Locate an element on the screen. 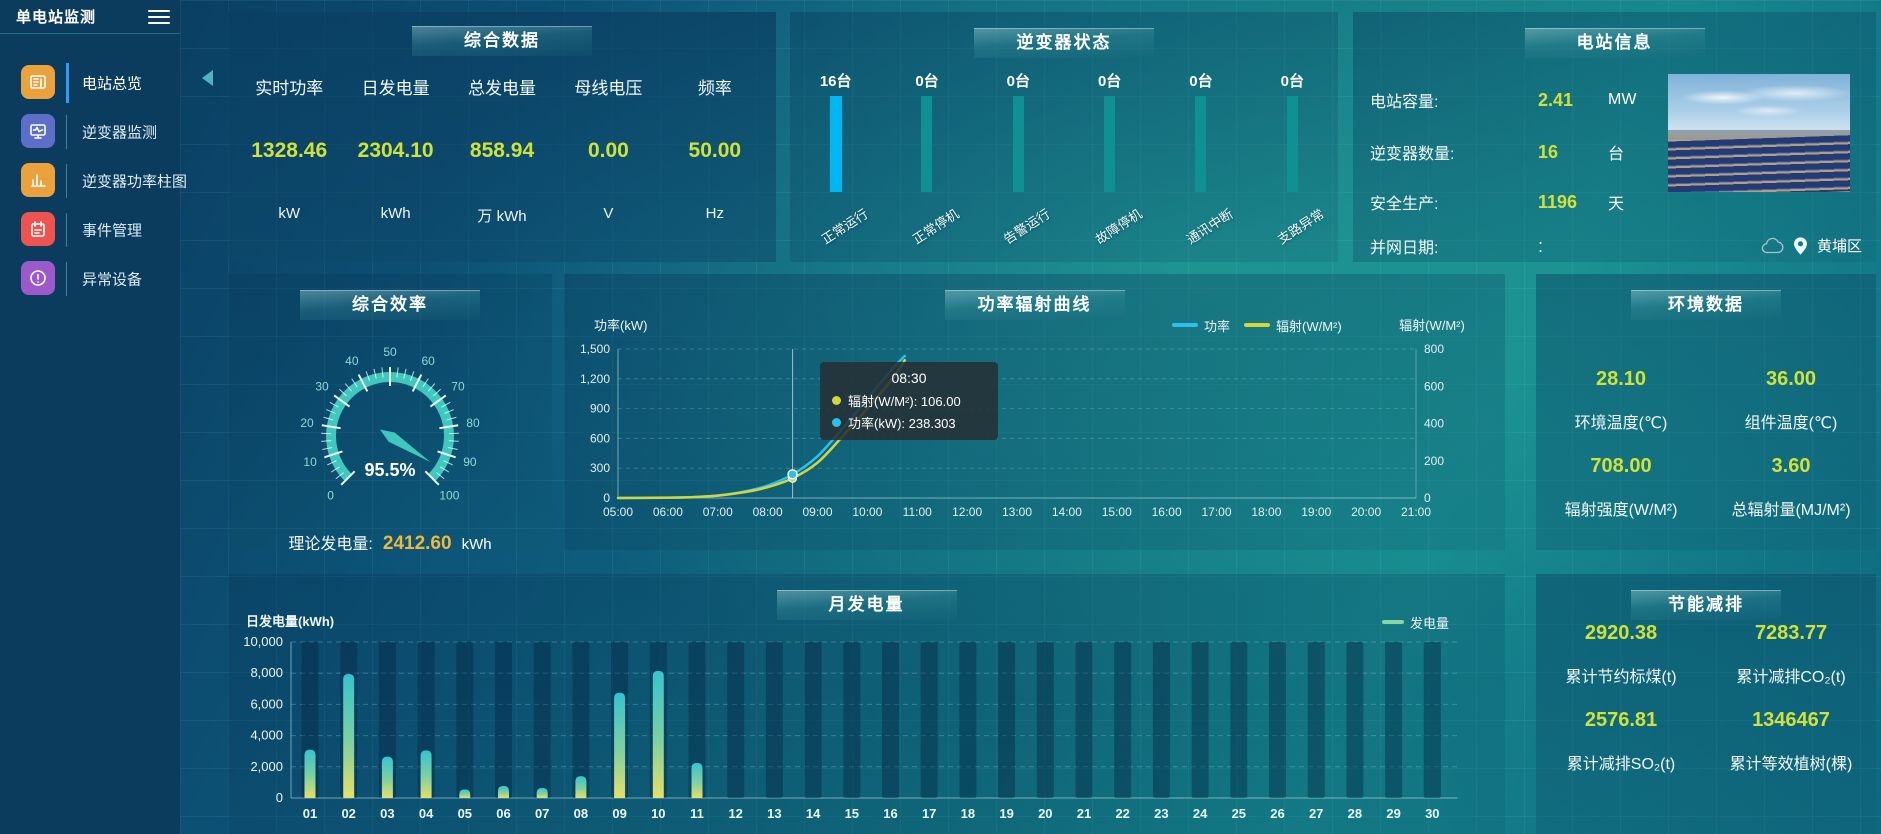  sidebar-item-inverter-monitor: 逆变器监测 is located at coordinates (90, 131).